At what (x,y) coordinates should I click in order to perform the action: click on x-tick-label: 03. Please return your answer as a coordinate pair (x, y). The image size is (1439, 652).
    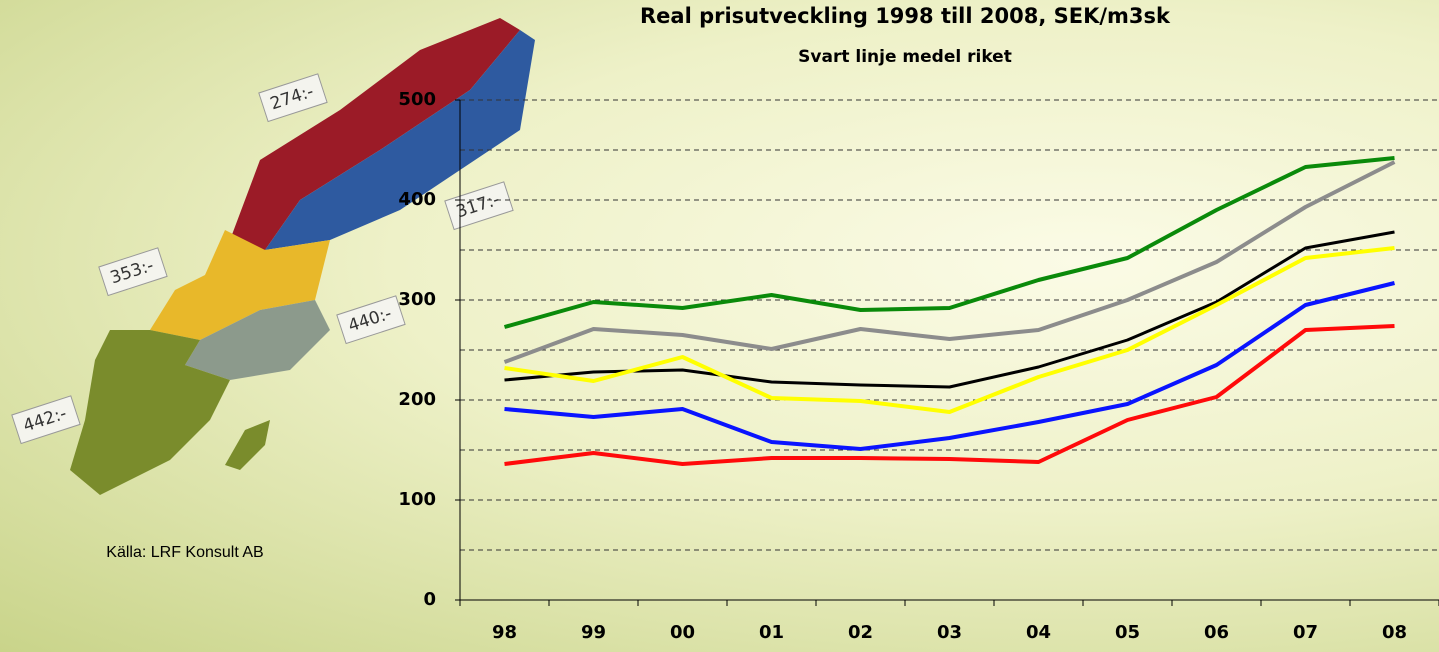
    Looking at the image, I should click on (949, 632).